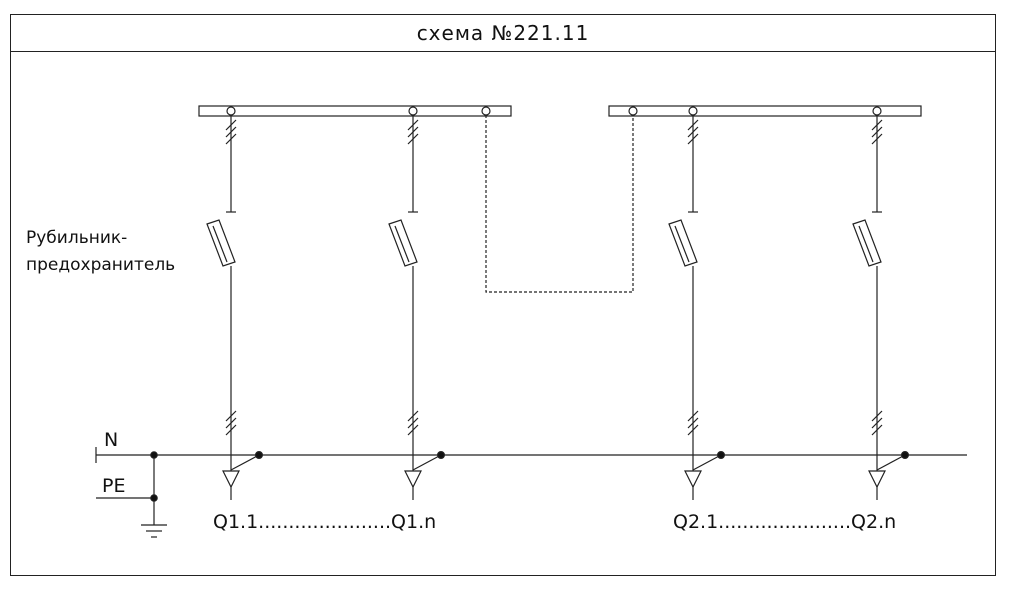 This screenshot has width=1013, height=608. What do you see at coordinates (76, 238) in the screenshot?
I see `switch-label-line-1: Рубильник-` at bounding box center [76, 238].